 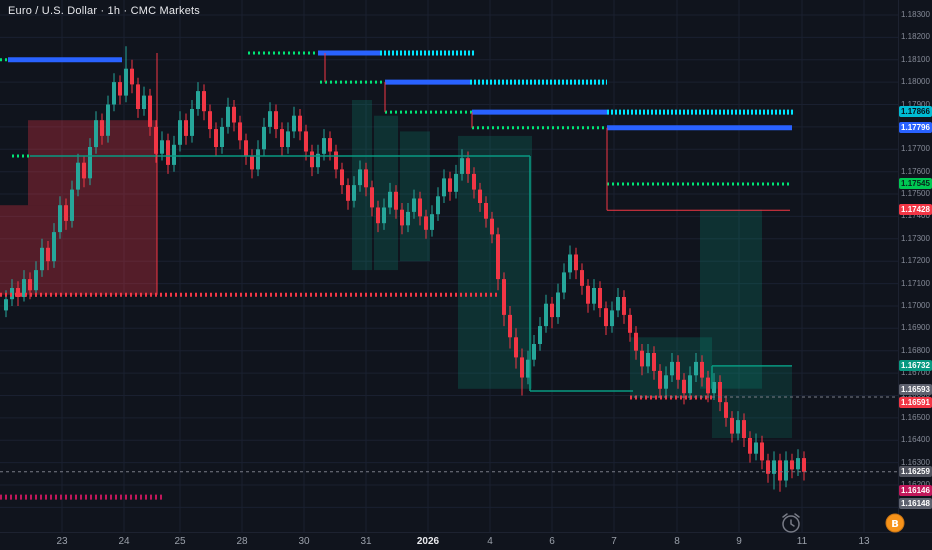 What do you see at coordinates (552, 541) in the screenshot?
I see `time-tick-label: 6` at bounding box center [552, 541].